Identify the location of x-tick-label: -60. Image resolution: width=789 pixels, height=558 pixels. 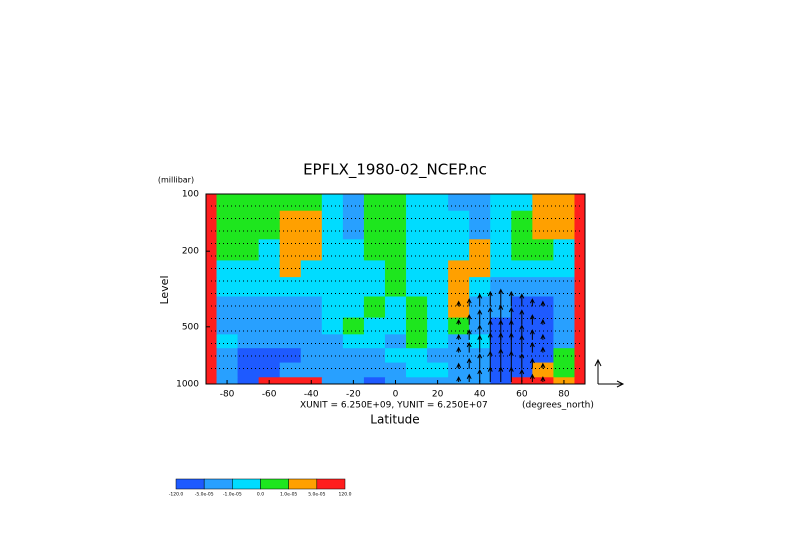
(269, 395).